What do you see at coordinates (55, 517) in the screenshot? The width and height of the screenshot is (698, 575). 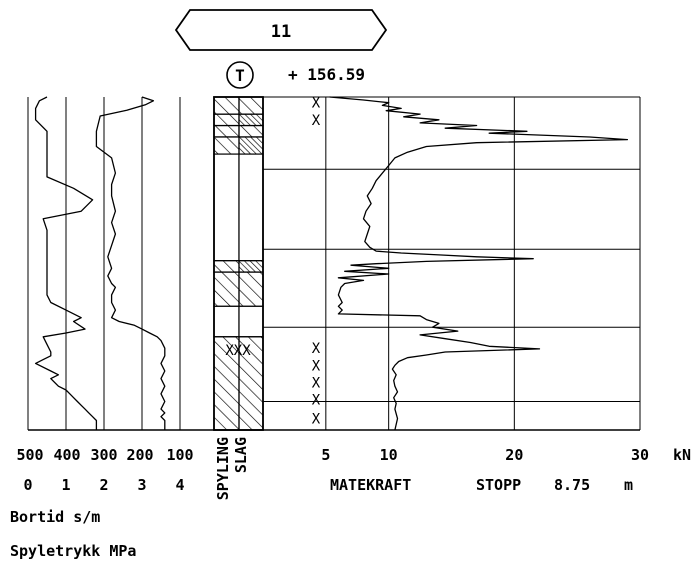 I see `bortid-axis-label: Bortid s/m` at bounding box center [55, 517].